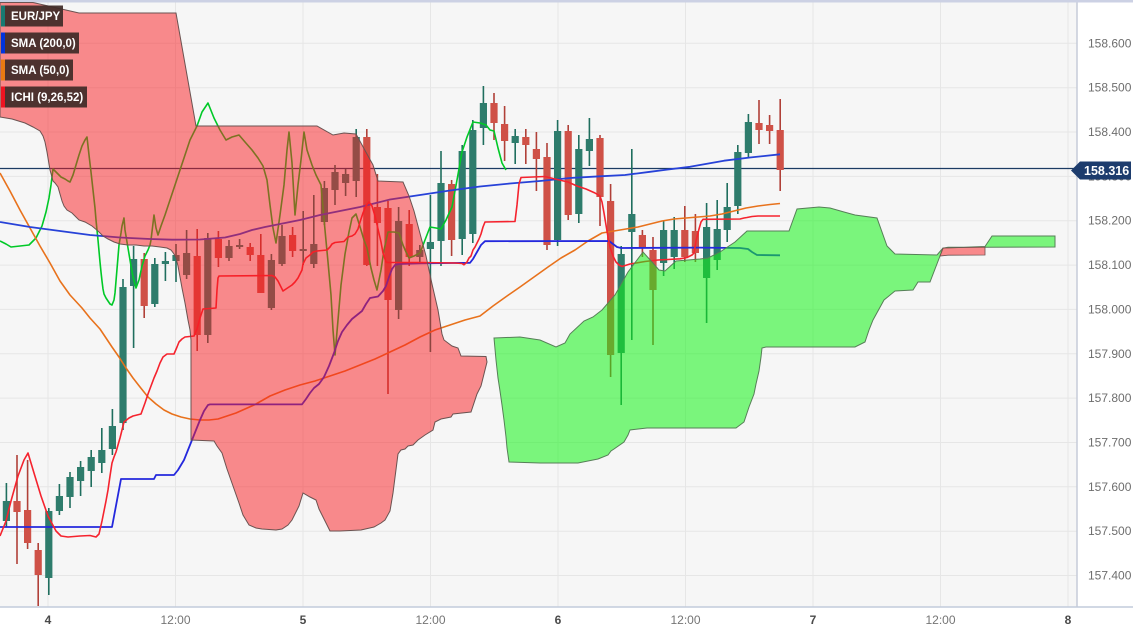  Describe the element at coordinates (1110, 487) in the screenshot. I see `svg-text: 157.600` at that location.